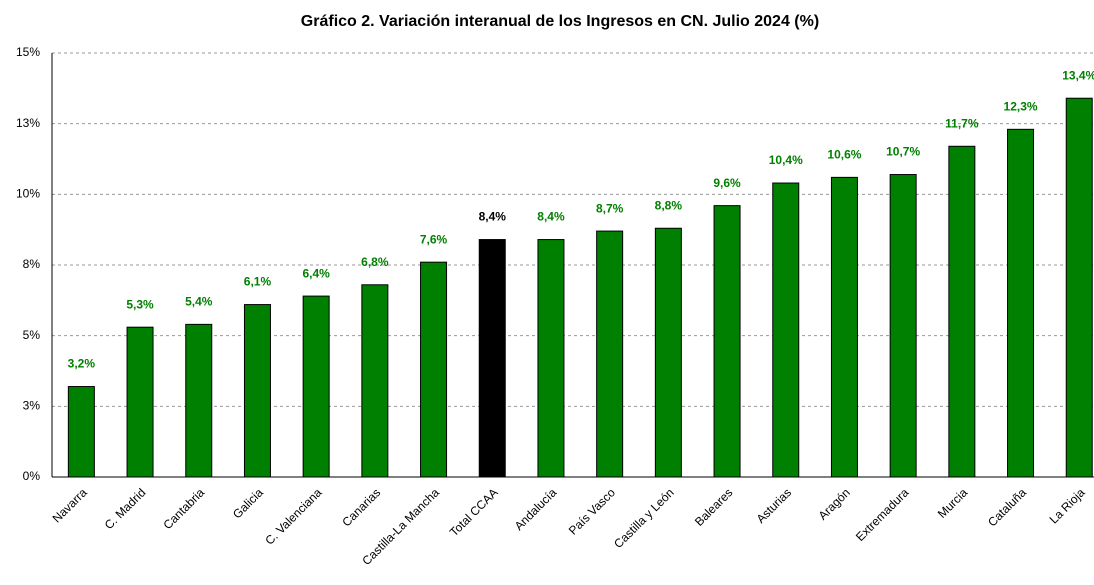 The width and height of the screenshot is (1094, 585). What do you see at coordinates (361, 507) in the screenshot?
I see `x-tick-label: Canarias` at bounding box center [361, 507].